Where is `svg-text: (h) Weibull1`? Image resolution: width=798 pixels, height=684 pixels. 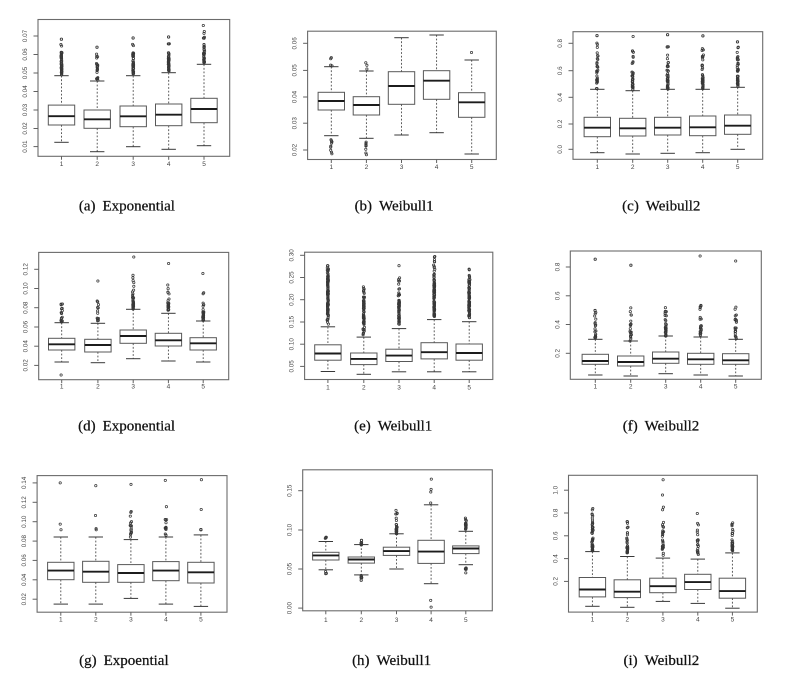 svg-text: (h) Weibull1 is located at coordinates (391, 661).